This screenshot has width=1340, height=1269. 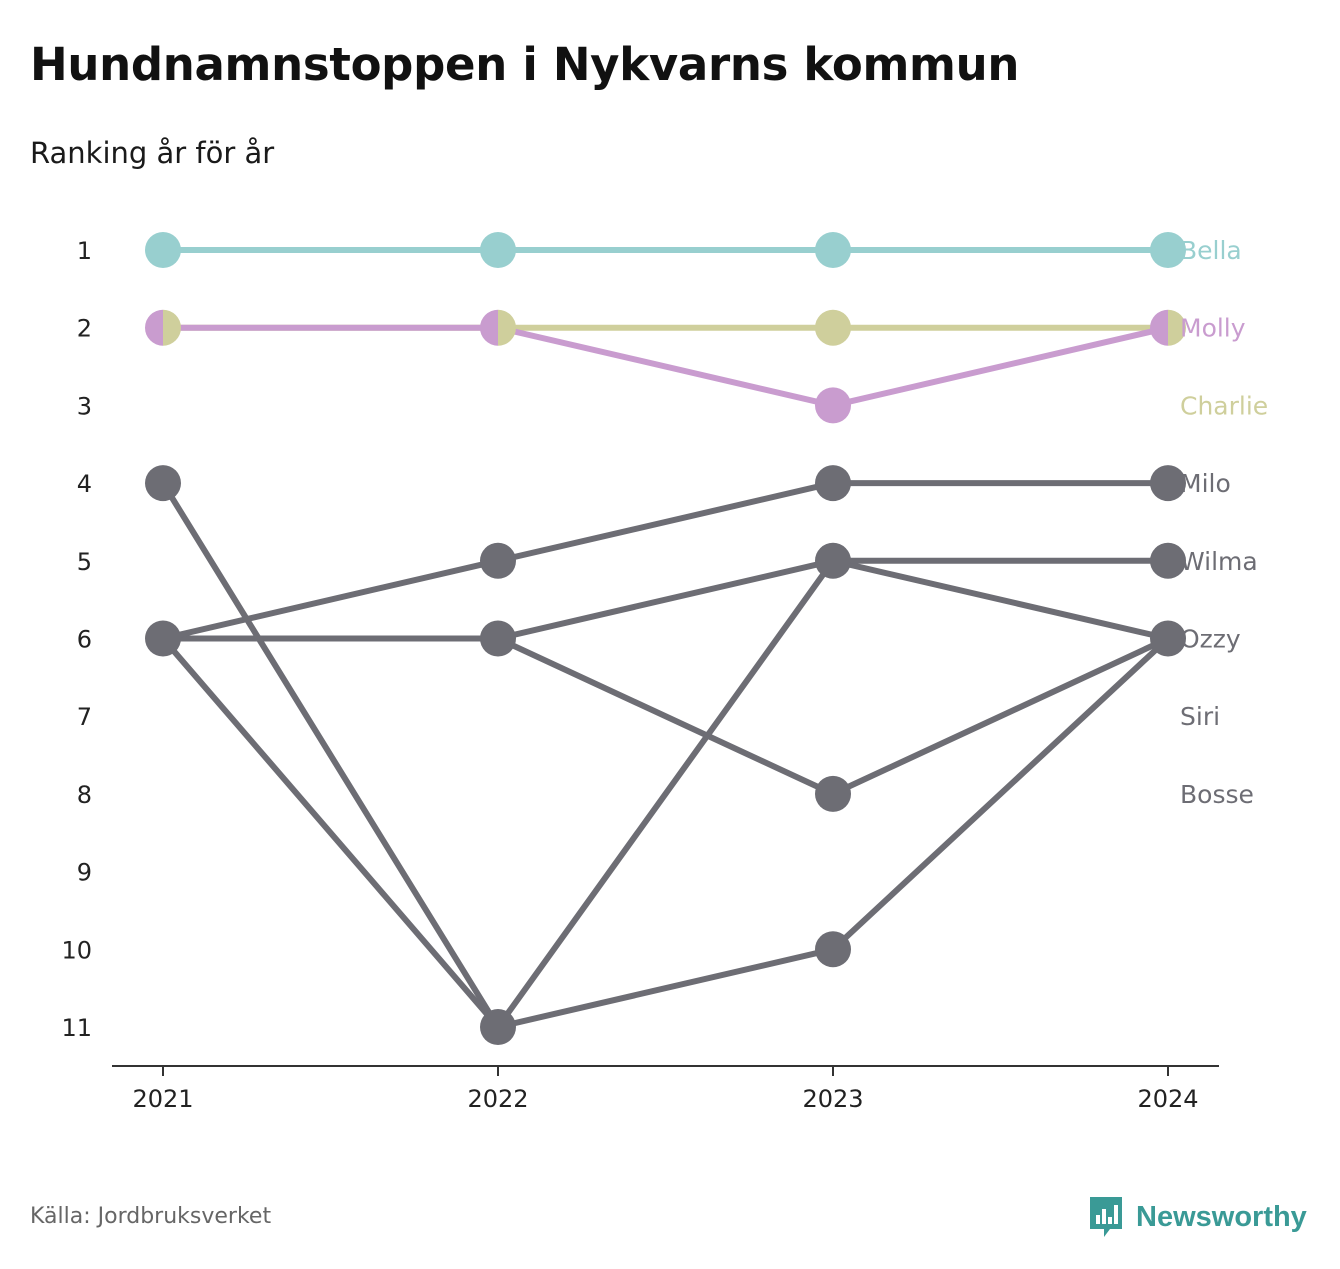 I want to click on end-label-bosse: Bosse, so click(x=1217, y=794).